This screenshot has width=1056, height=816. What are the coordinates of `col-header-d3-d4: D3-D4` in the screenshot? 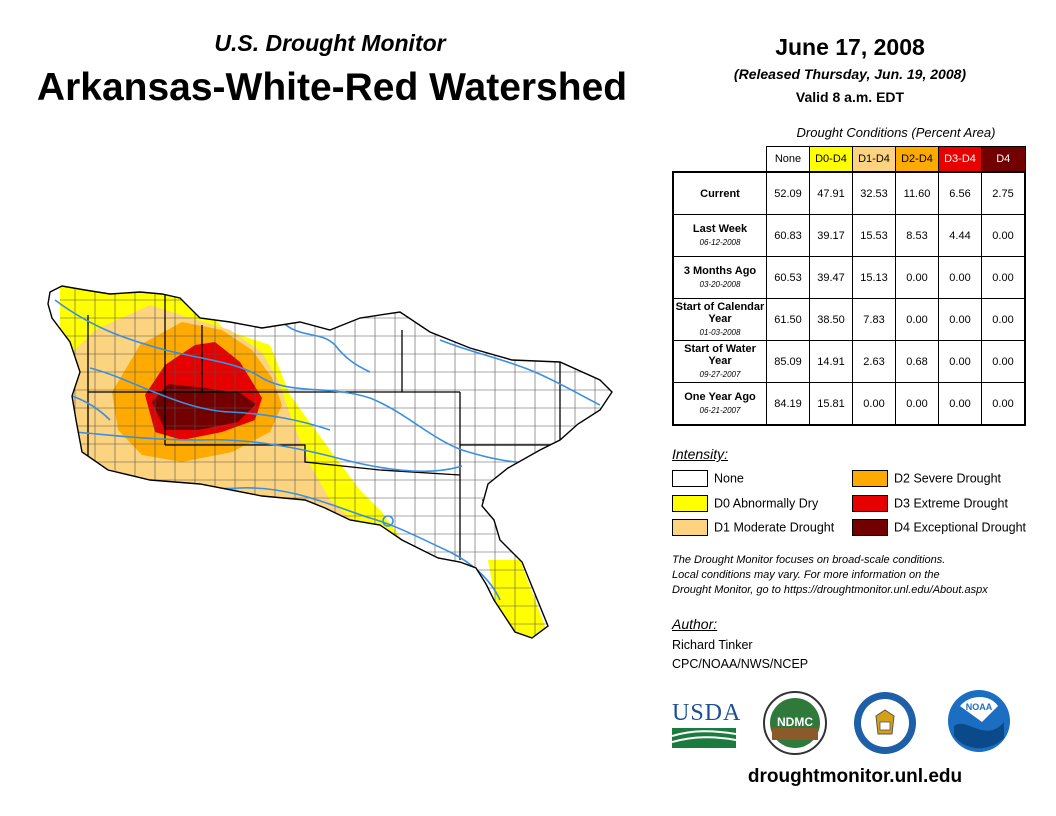 It's located at (960, 159).